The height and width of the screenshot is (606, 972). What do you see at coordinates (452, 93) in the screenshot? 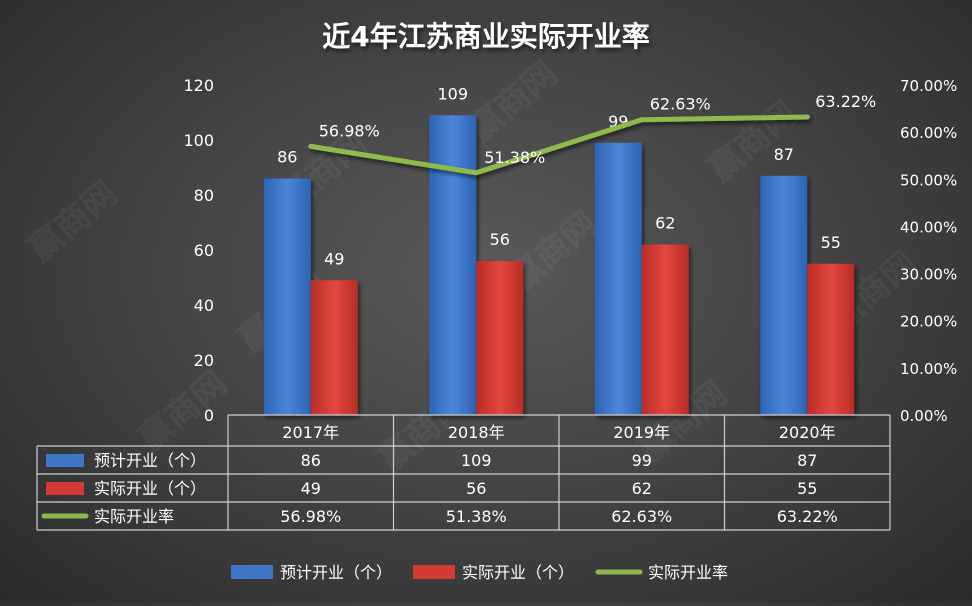
I see `bar-data-label: 109` at bounding box center [452, 93].